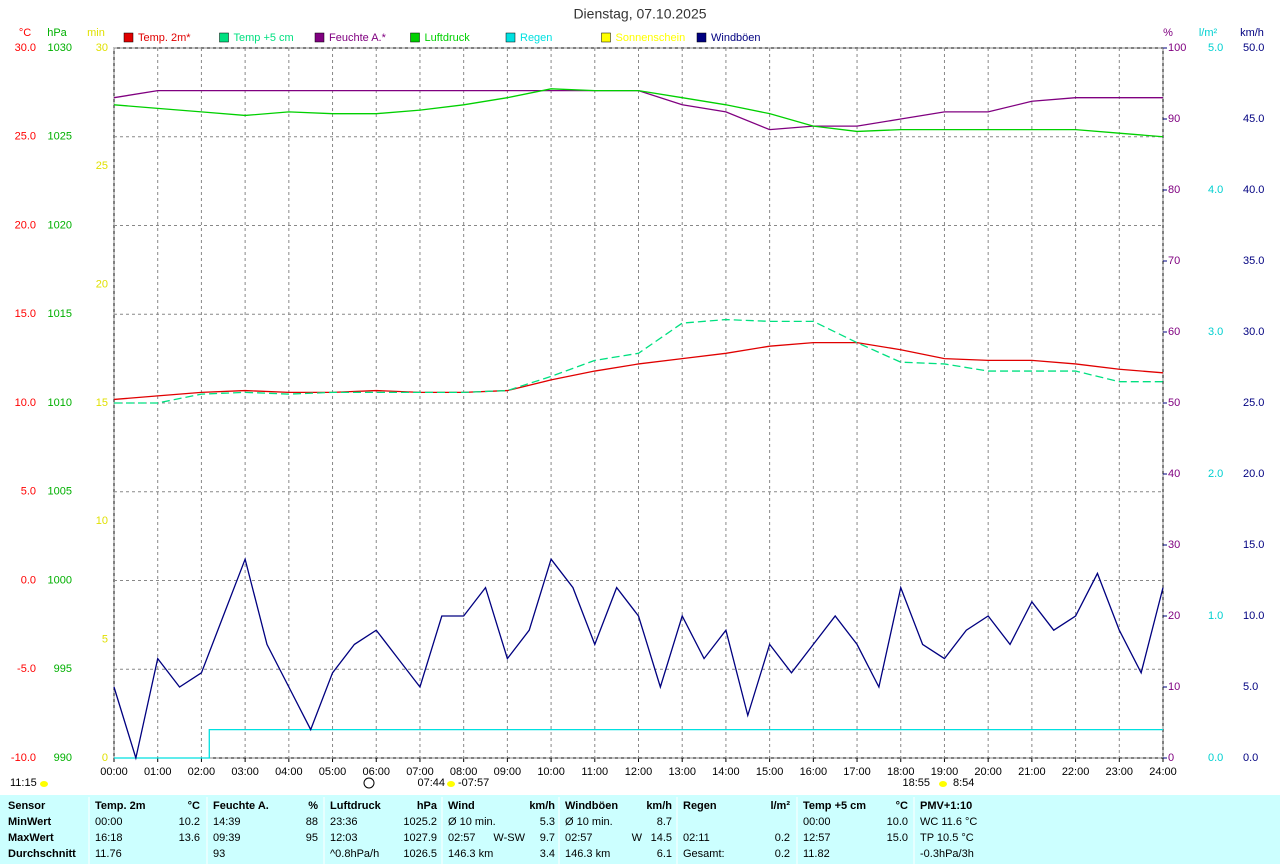 Image resolution: width=1280 pixels, height=864 pixels. What do you see at coordinates (736, 38) in the screenshot?
I see `legend-label: Windböen` at bounding box center [736, 38].